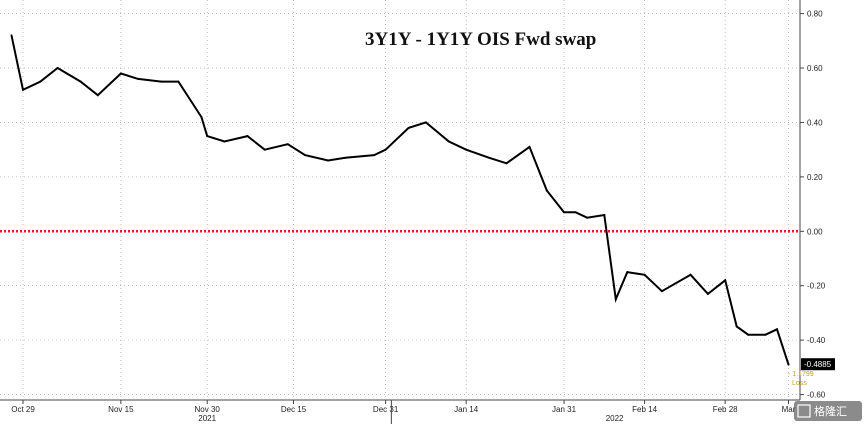 The height and width of the screenshot is (424, 866). What do you see at coordinates (801, 374) in the screenshot?
I see `loss-value-label: - 1.1799` at bounding box center [801, 374].